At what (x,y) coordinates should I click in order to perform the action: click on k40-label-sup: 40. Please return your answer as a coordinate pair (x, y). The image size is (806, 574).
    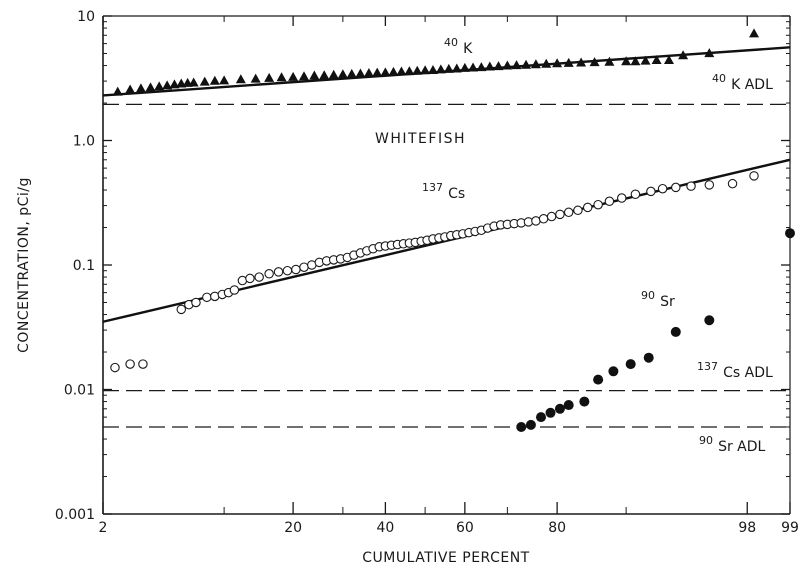
    Looking at the image, I should click on (451, 42).